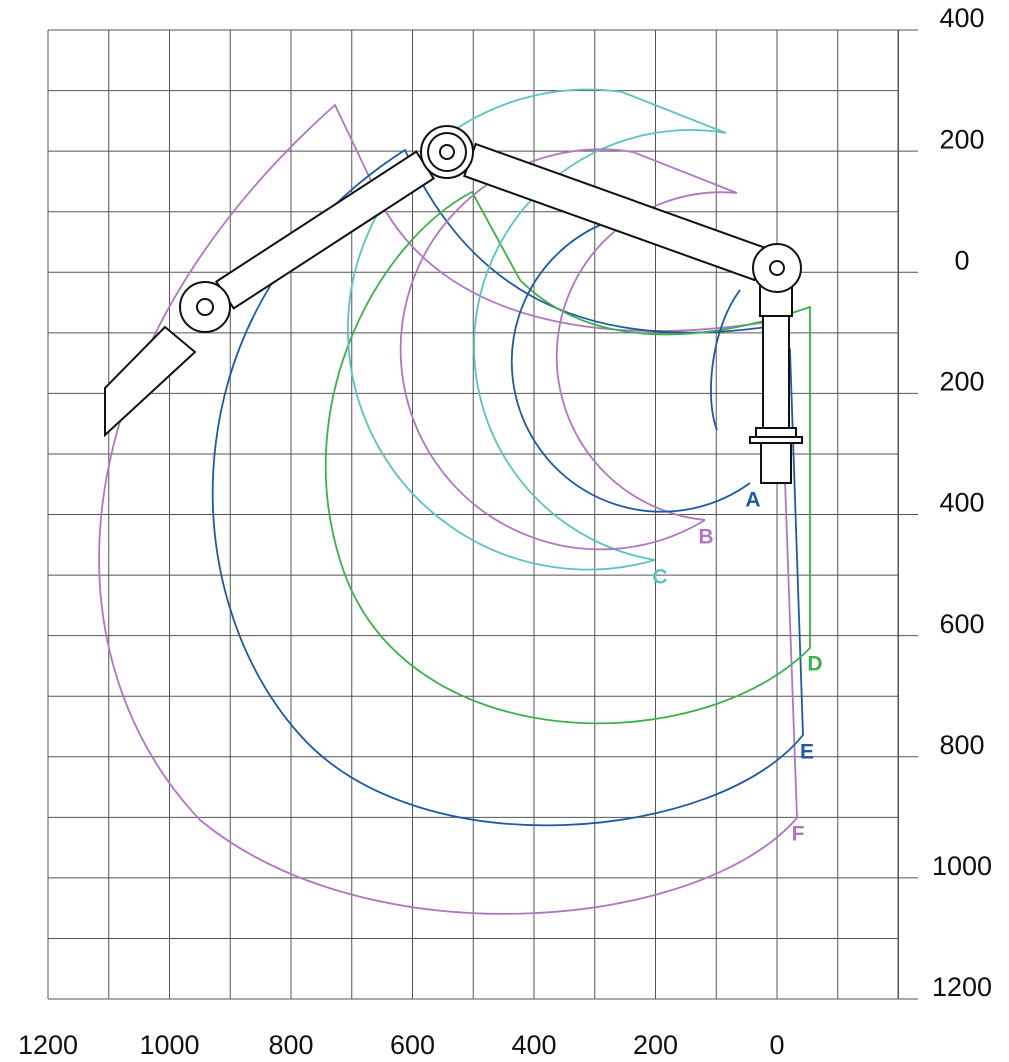  I want to click on y-tick-label: 800, so click(961, 745).